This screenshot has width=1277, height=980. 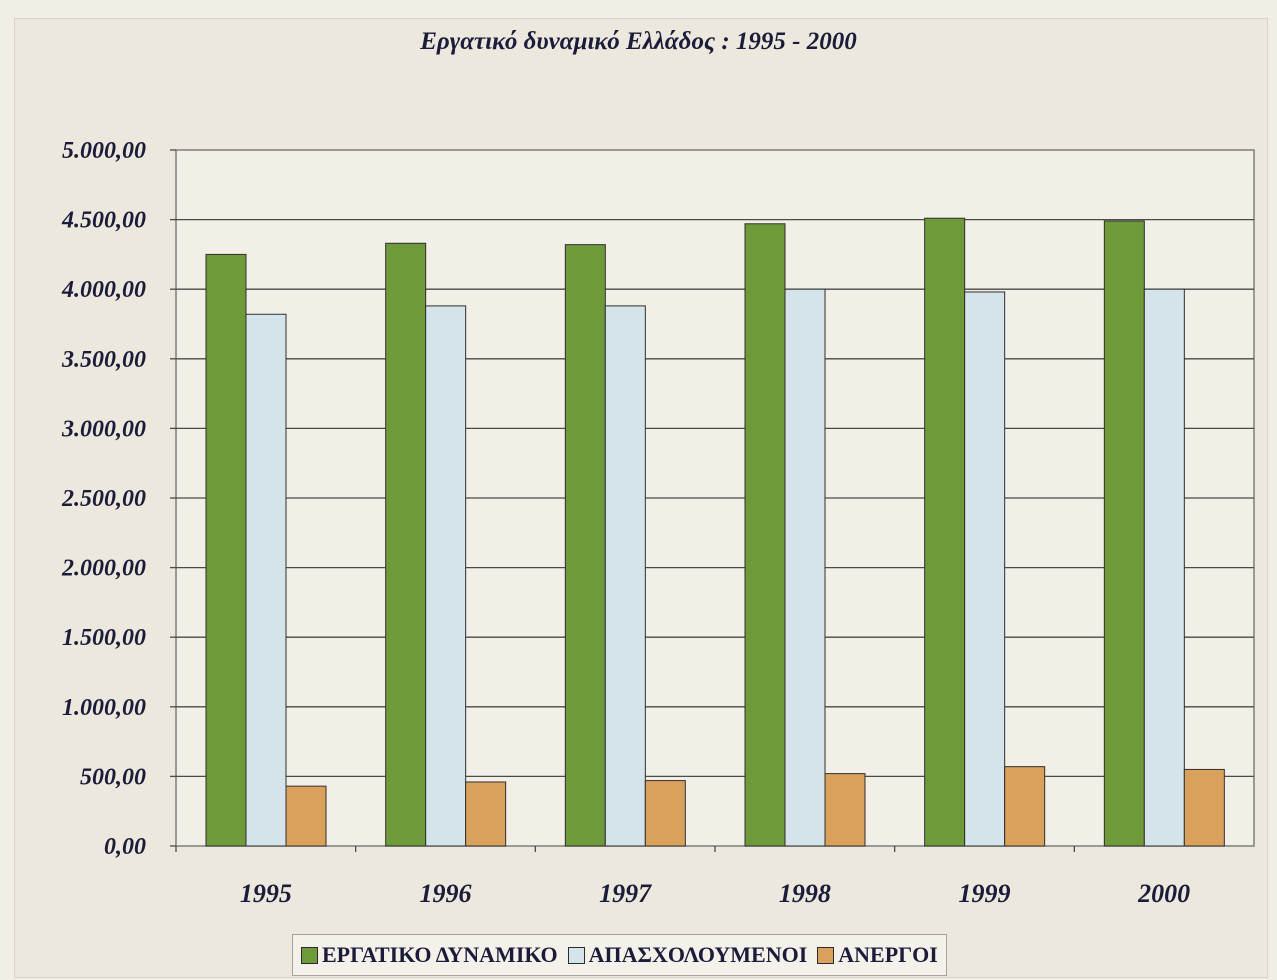 What do you see at coordinates (682, 877) in the screenshot?
I see `x-axis: 1995 1996 1997 1998 1999 2000` at bounding box center [682, 877].